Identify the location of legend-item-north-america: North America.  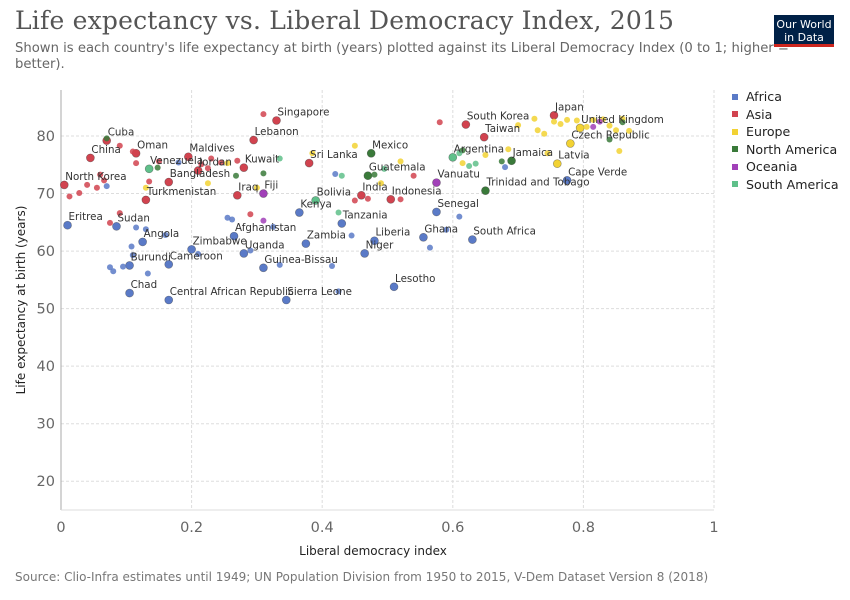
(785, 150).